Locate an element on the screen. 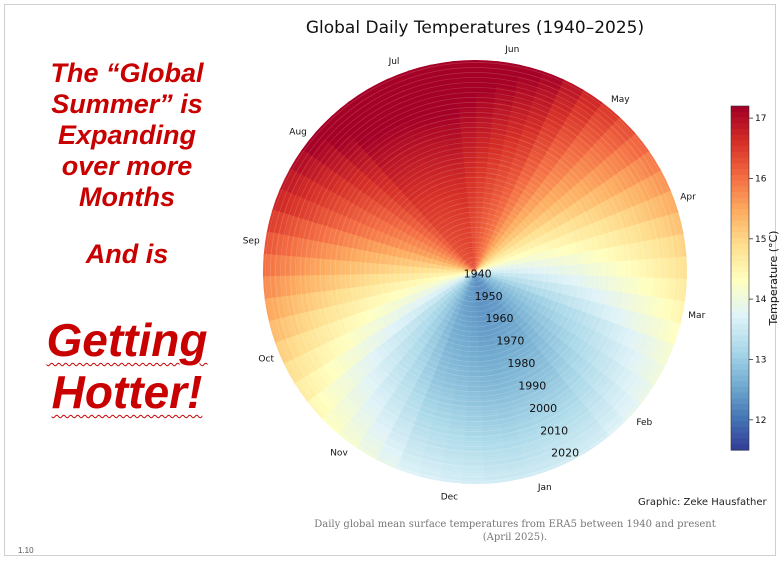 Image resolution: width=784 pixels, height=562 pixels. month-label-aug: Aug is located at coordinates (298, 132).